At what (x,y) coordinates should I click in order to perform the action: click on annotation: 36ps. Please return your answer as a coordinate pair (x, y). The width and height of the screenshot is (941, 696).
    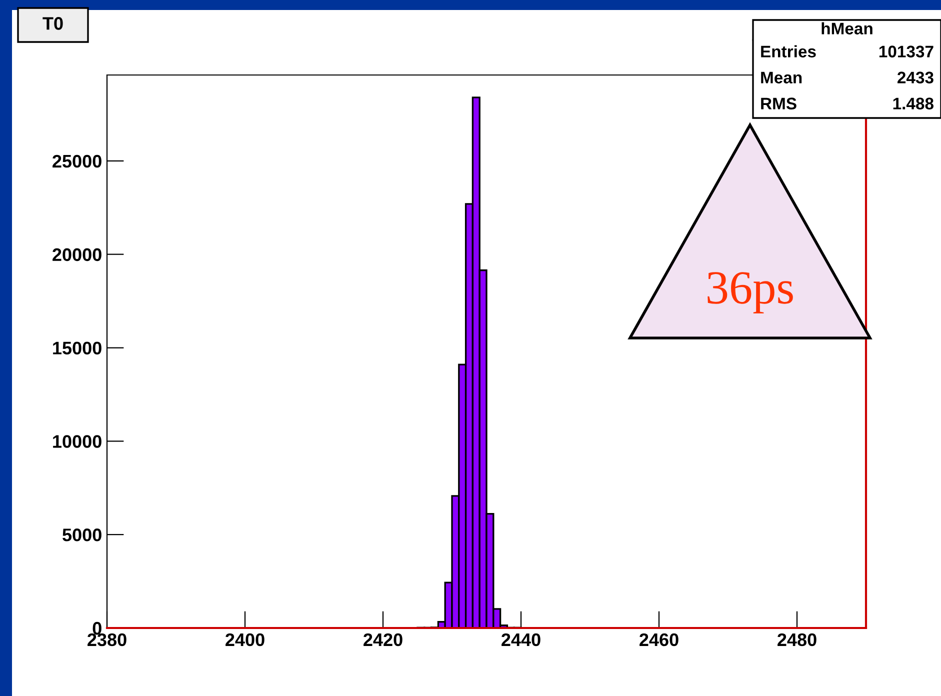
    Looking at the image, I should click on (750, 293).